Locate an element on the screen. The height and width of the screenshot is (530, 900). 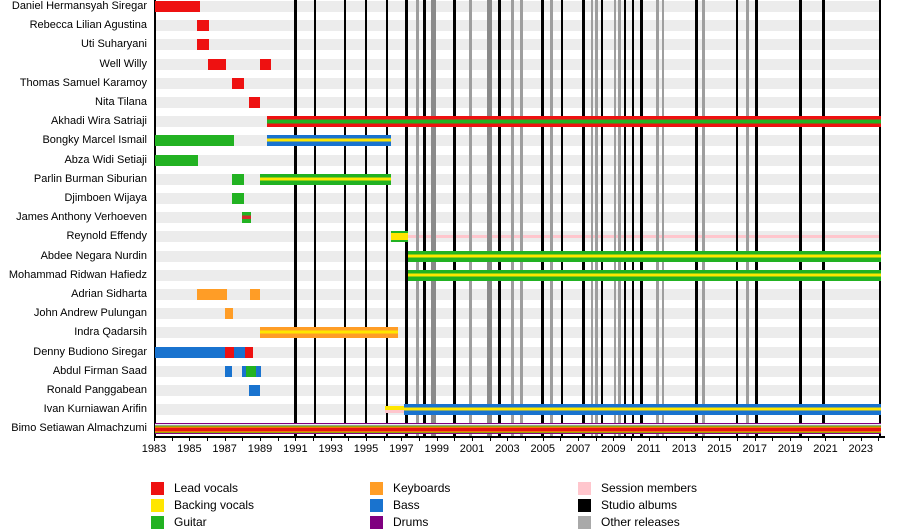
x-axis-tick-label: 1997 is located at coordinates (401, 449).